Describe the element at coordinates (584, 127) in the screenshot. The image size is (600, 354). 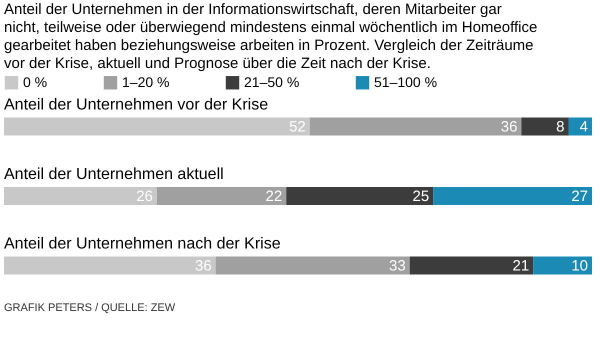
I see `data-label: 4` at that location.